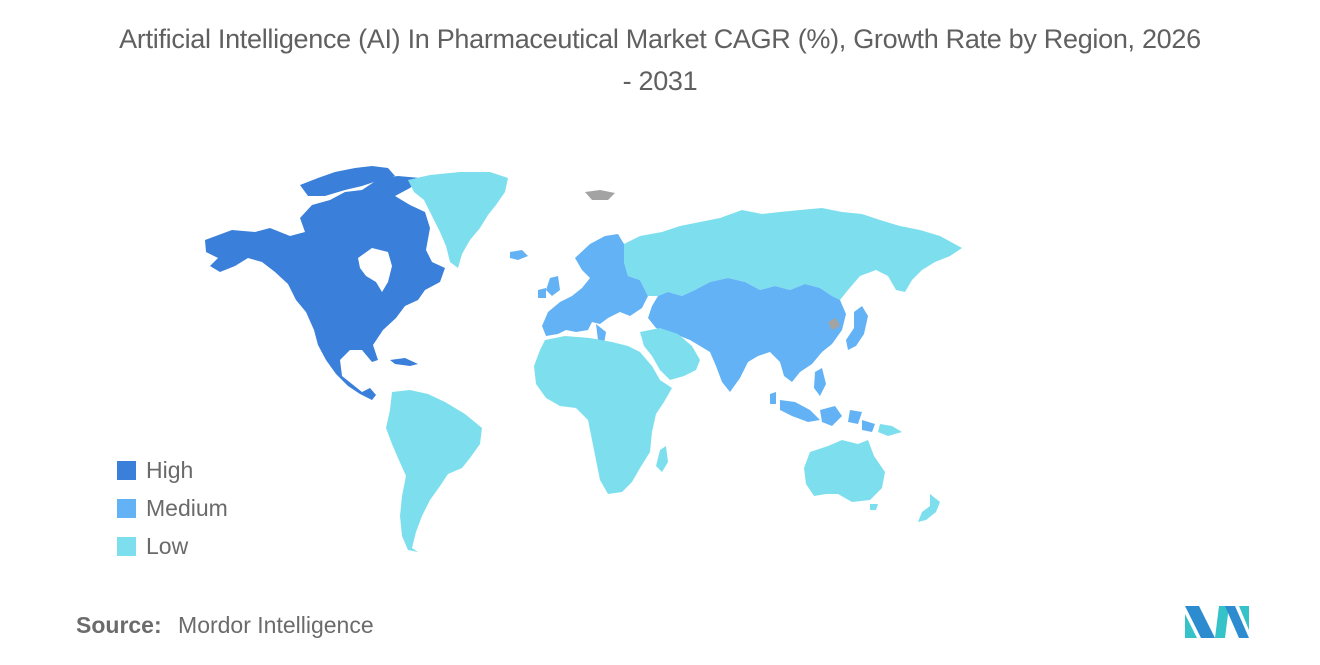  I want to click on source-label: Source:, so click(119, 625).